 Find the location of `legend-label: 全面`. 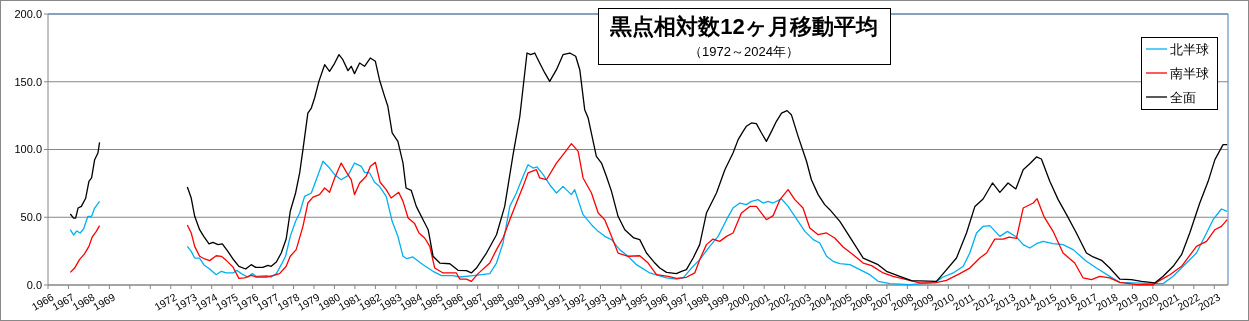

legend-label: 全面 is located at coordinates (1183, 97).